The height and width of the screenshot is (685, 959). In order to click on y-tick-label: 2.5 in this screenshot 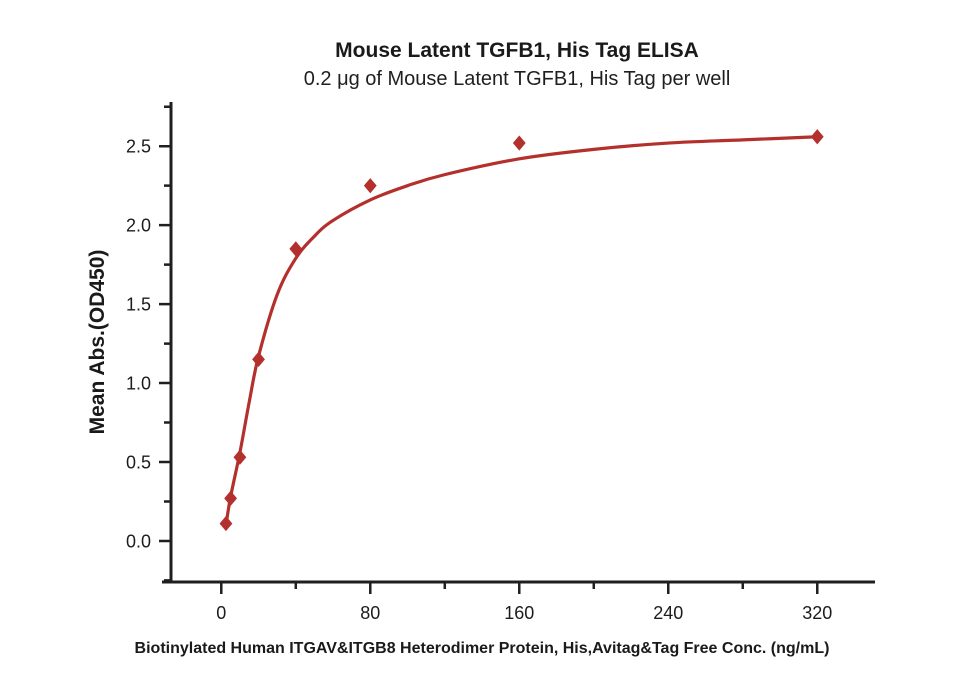, I will do `click(138, 147)`.